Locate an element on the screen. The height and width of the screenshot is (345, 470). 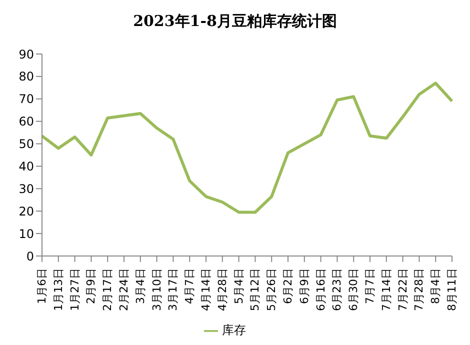
y-tick-label: 50 is located at coordinates (26, 144).